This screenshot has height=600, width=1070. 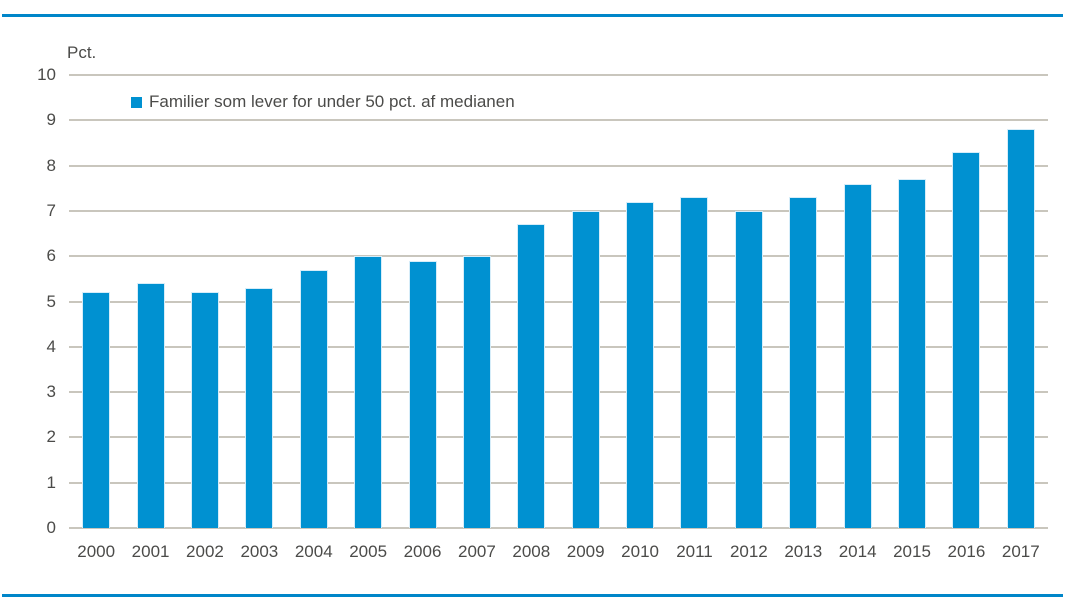 I want to click on bar-2003, so click(x=259, y=407).